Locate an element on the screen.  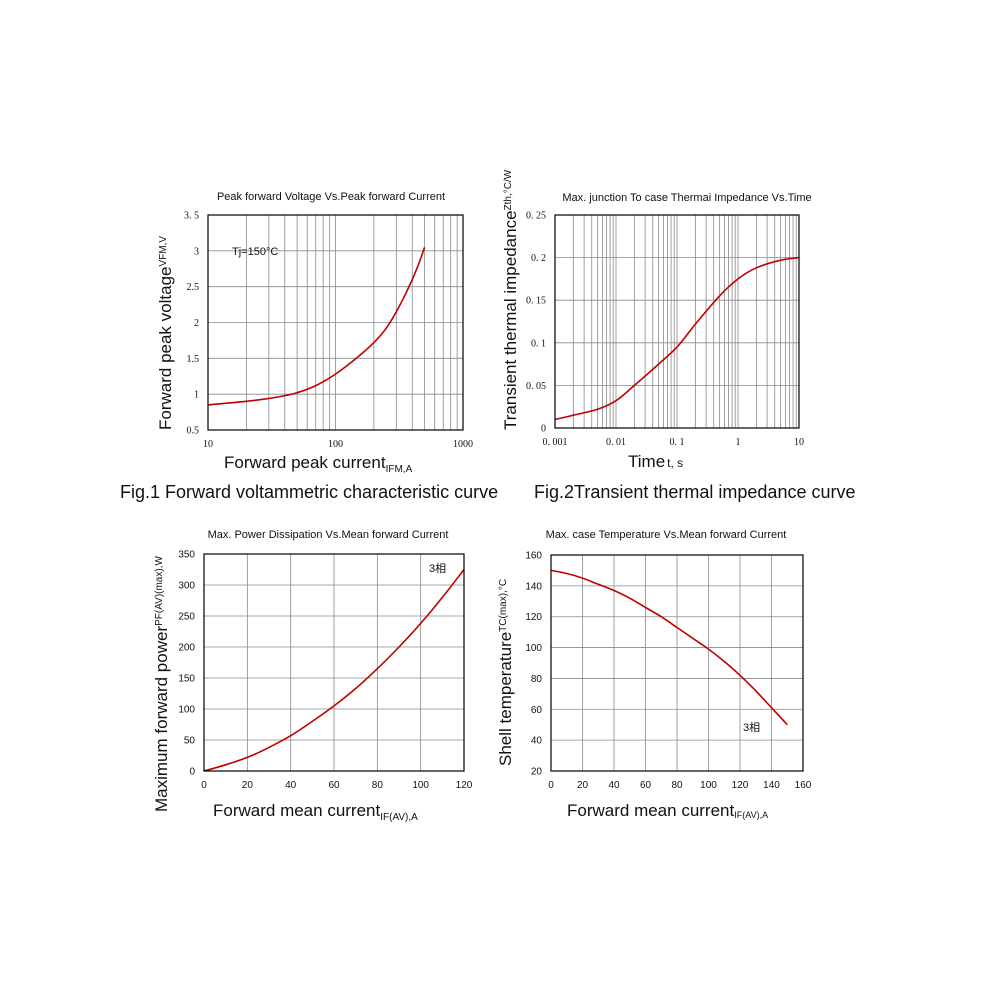
chart-4-x-label-sub: IF(AV),A is located at coordinates (751, 815).